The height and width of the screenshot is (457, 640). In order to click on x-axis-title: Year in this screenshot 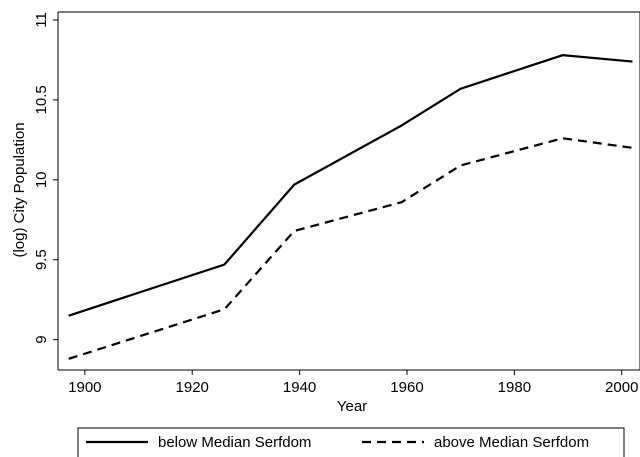, I will do `click(352, 406)`.